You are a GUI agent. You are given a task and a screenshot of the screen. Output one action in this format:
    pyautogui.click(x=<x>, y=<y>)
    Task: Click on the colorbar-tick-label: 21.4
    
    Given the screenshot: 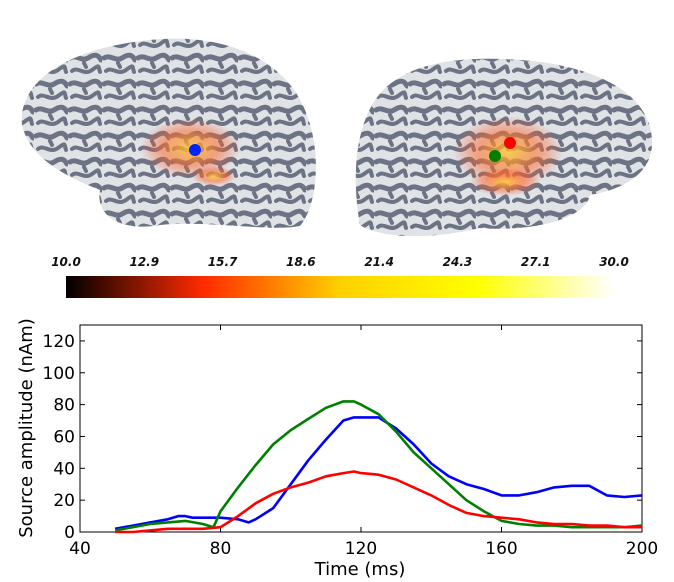 What is the action you would take?
    pyautogui.click(x=379, y=262)
    